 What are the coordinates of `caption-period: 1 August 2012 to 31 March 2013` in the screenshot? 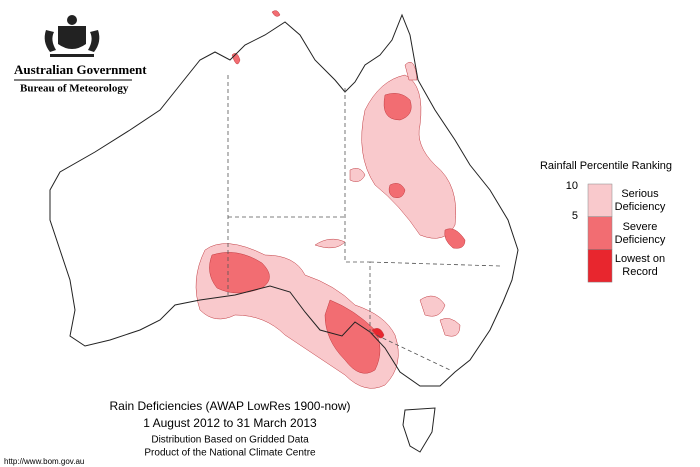 It's located at (230, 423).